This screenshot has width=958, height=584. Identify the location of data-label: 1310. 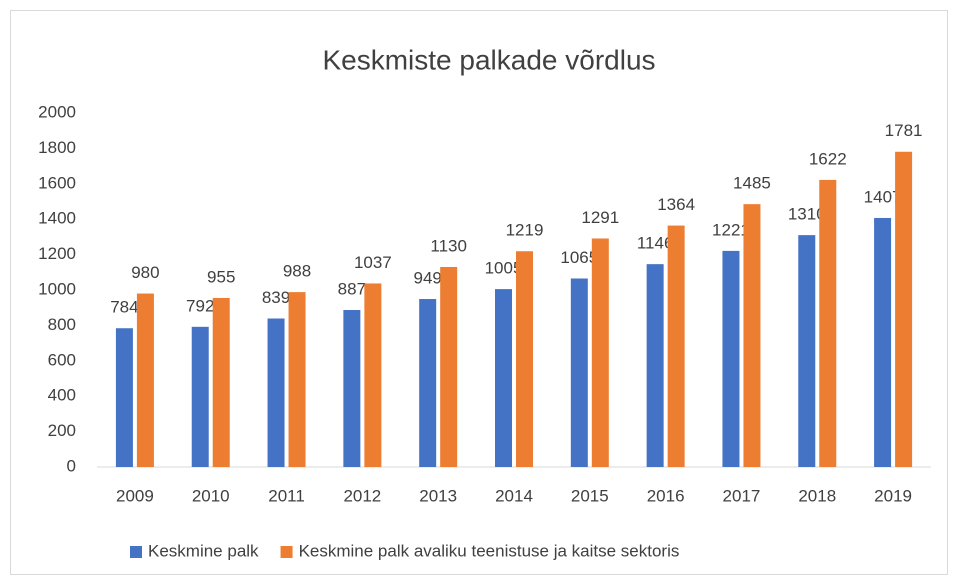
(807, 214).